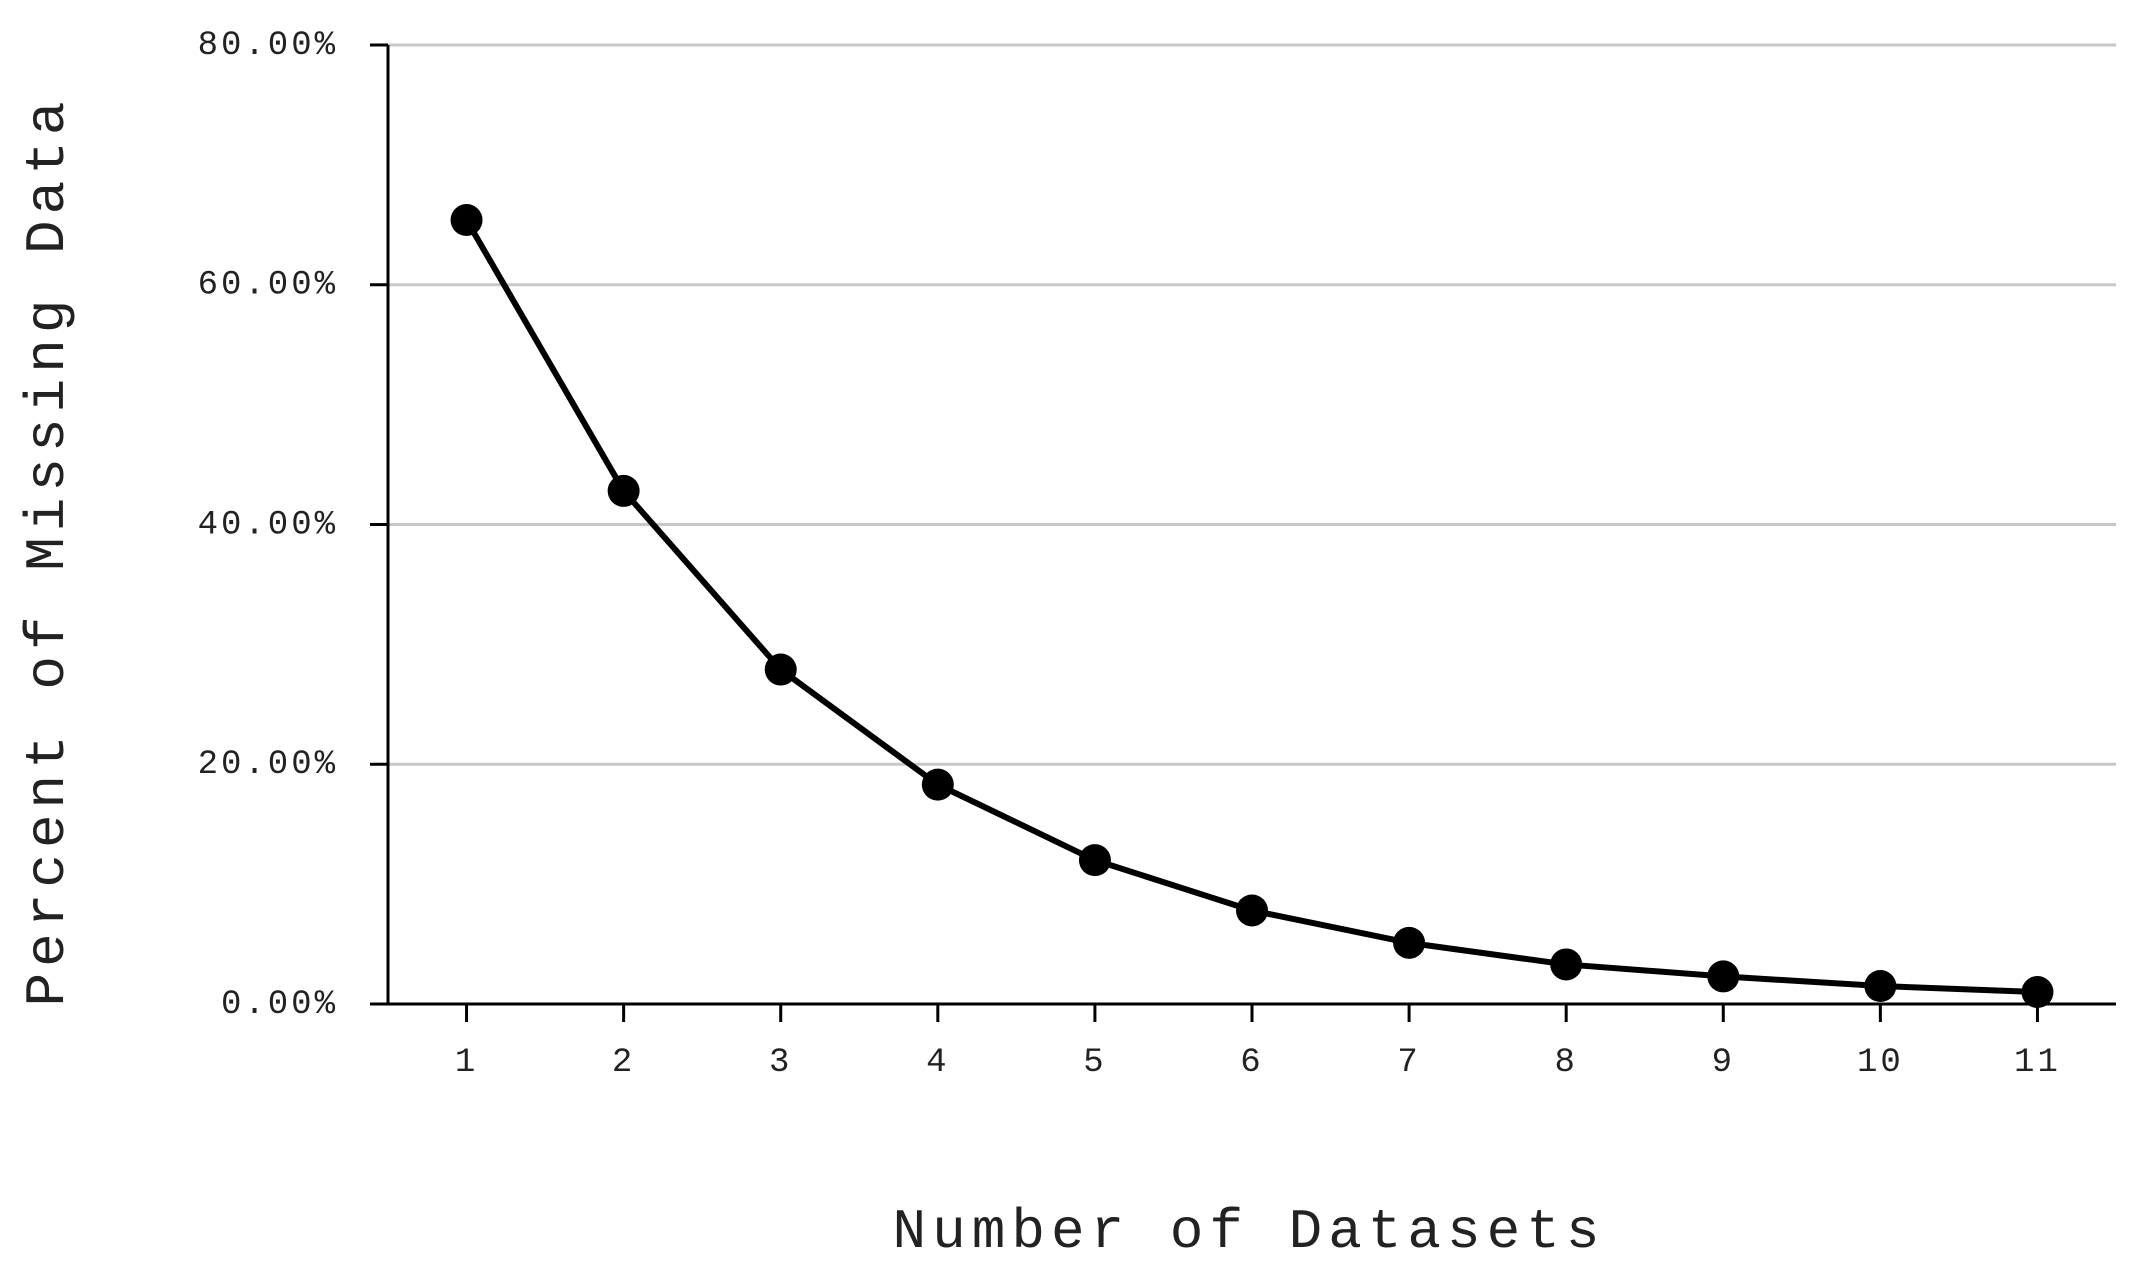 This screenshot has width=2134, height=1265. What do you see at coordinates (466, 1063) in the screenshot?
I see `x-tick-label: 1` at bounding box center [466, 1063].